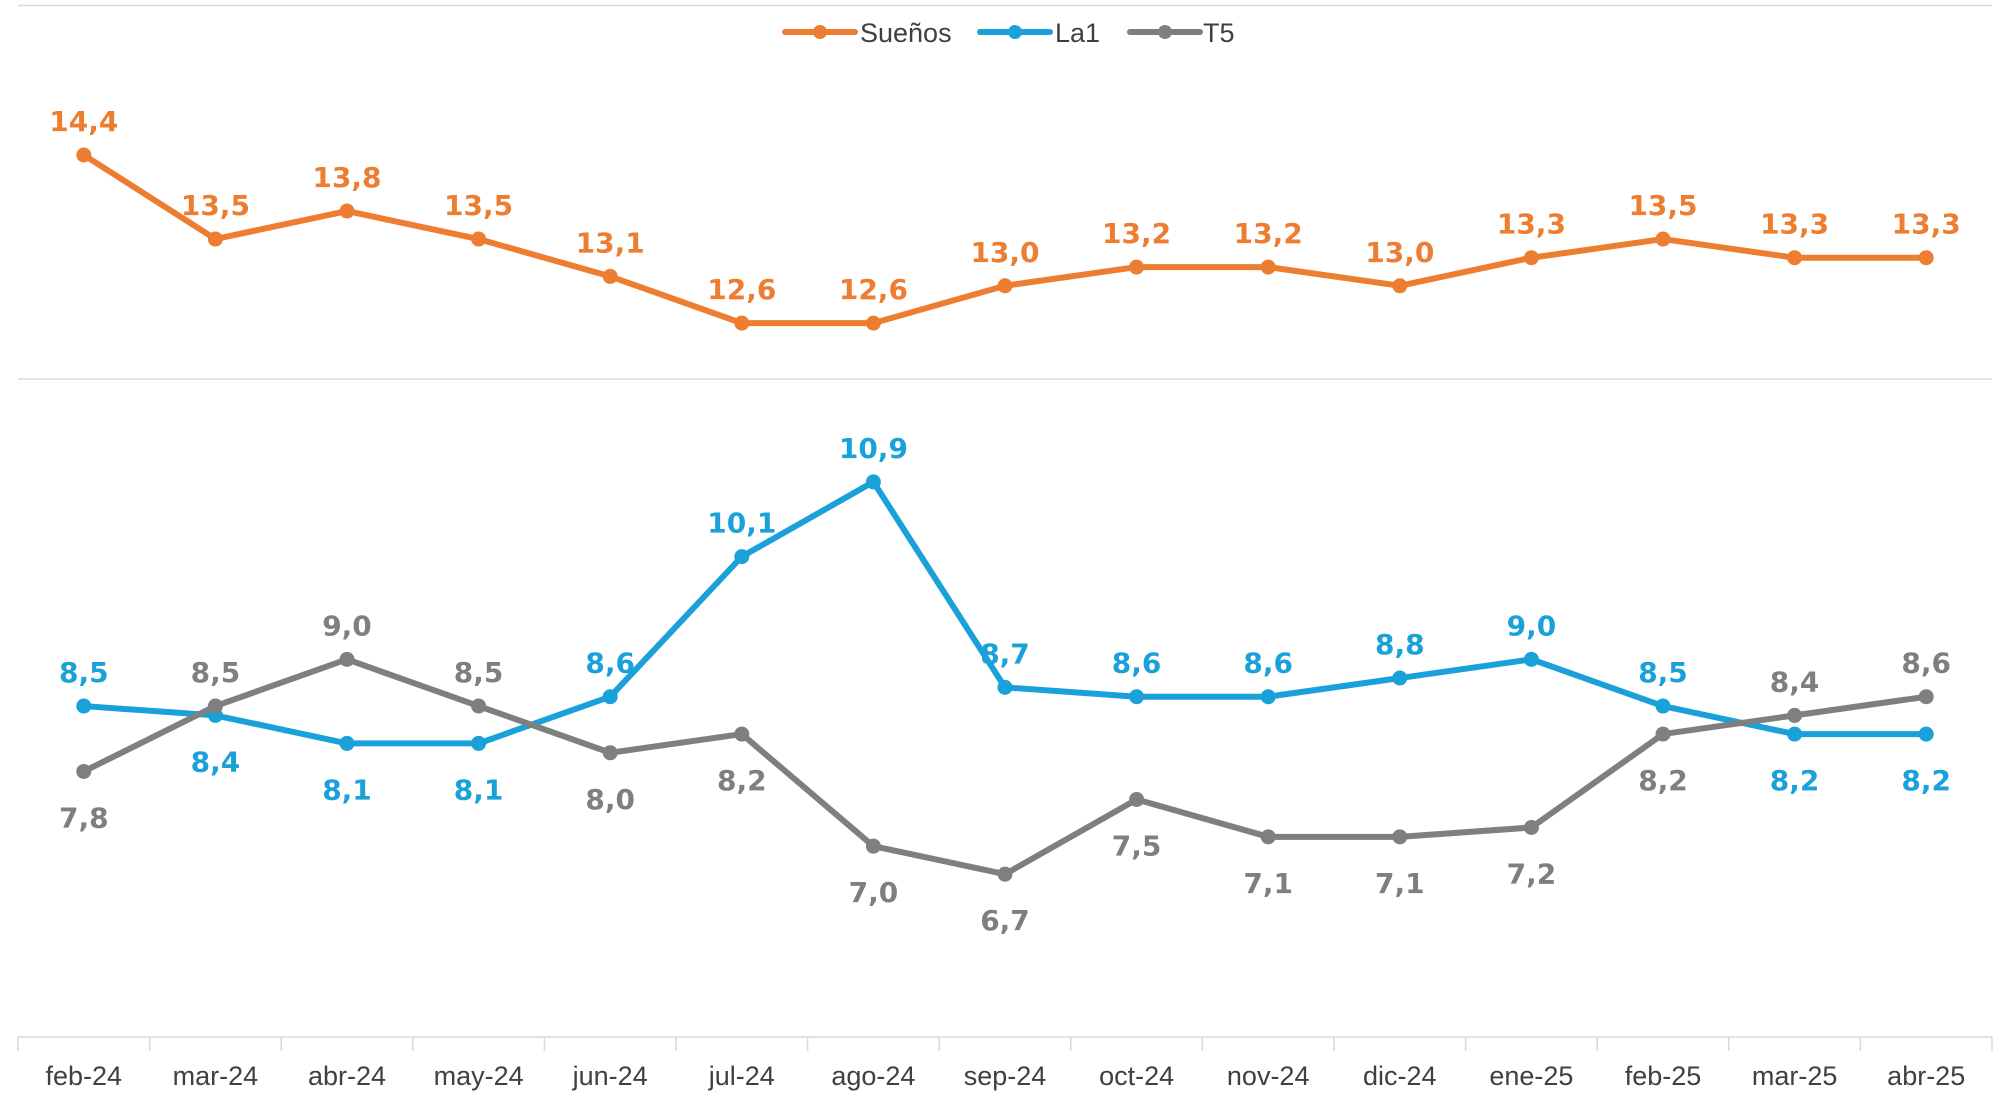 This screenshot has height=1101, width=2000. Describe the element at coordinates (874, 892) in the screenshot. I see `data-label-t5: 7,0` at that location.